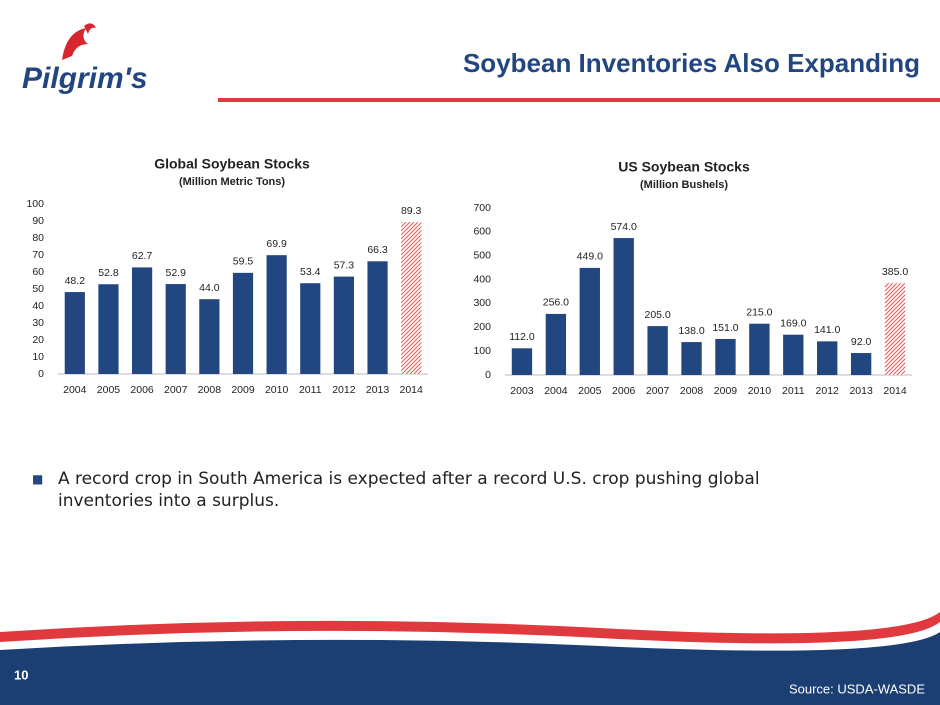 This screenshot has height=705, width=940. What do you see at coordinates (482, 255) in the screenshot?
I see `y-tick-label: 500` at bounding box center [482, 255].